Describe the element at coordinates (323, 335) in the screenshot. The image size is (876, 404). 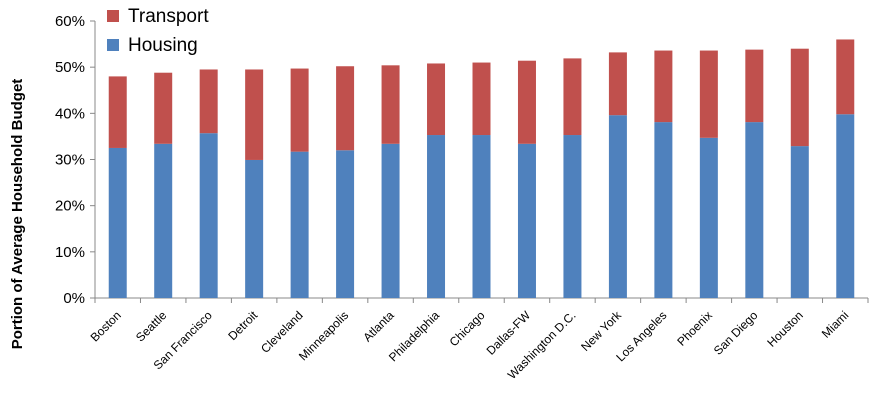
I see `x-category-label: Minneapolis` at that location.